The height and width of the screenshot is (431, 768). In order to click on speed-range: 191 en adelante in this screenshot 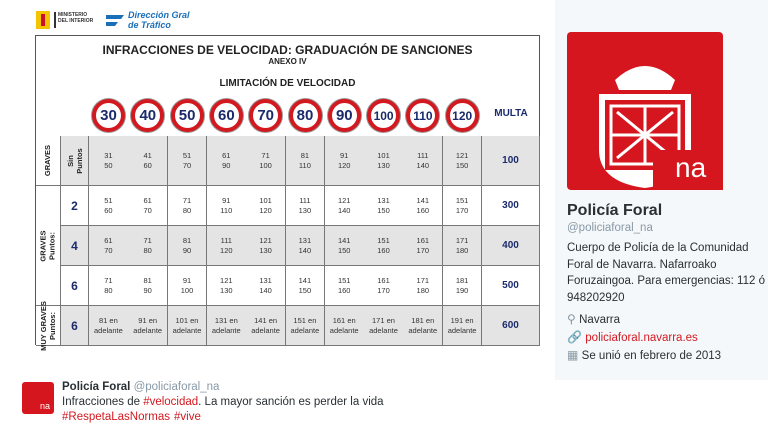, I will do `click(462, 326)`.